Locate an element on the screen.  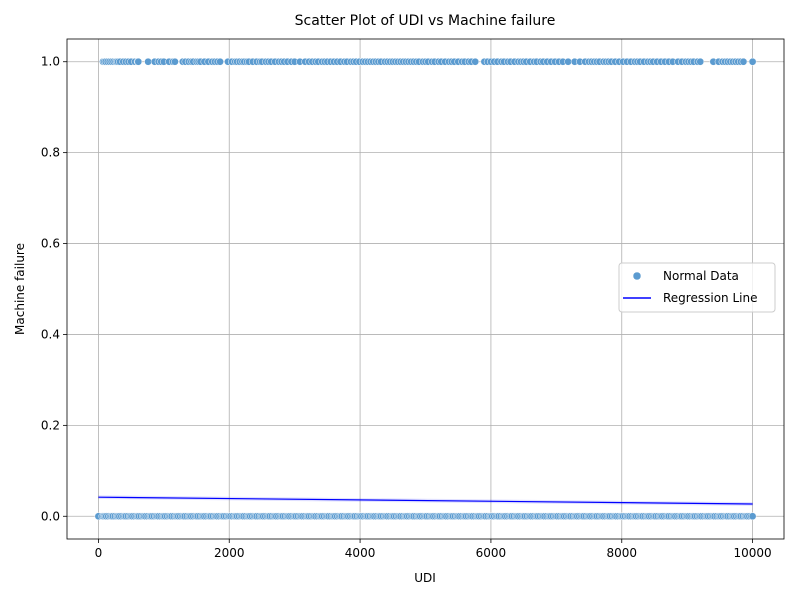
legend-label-regression-line: Regression Line is located at coordinates (710, 298).